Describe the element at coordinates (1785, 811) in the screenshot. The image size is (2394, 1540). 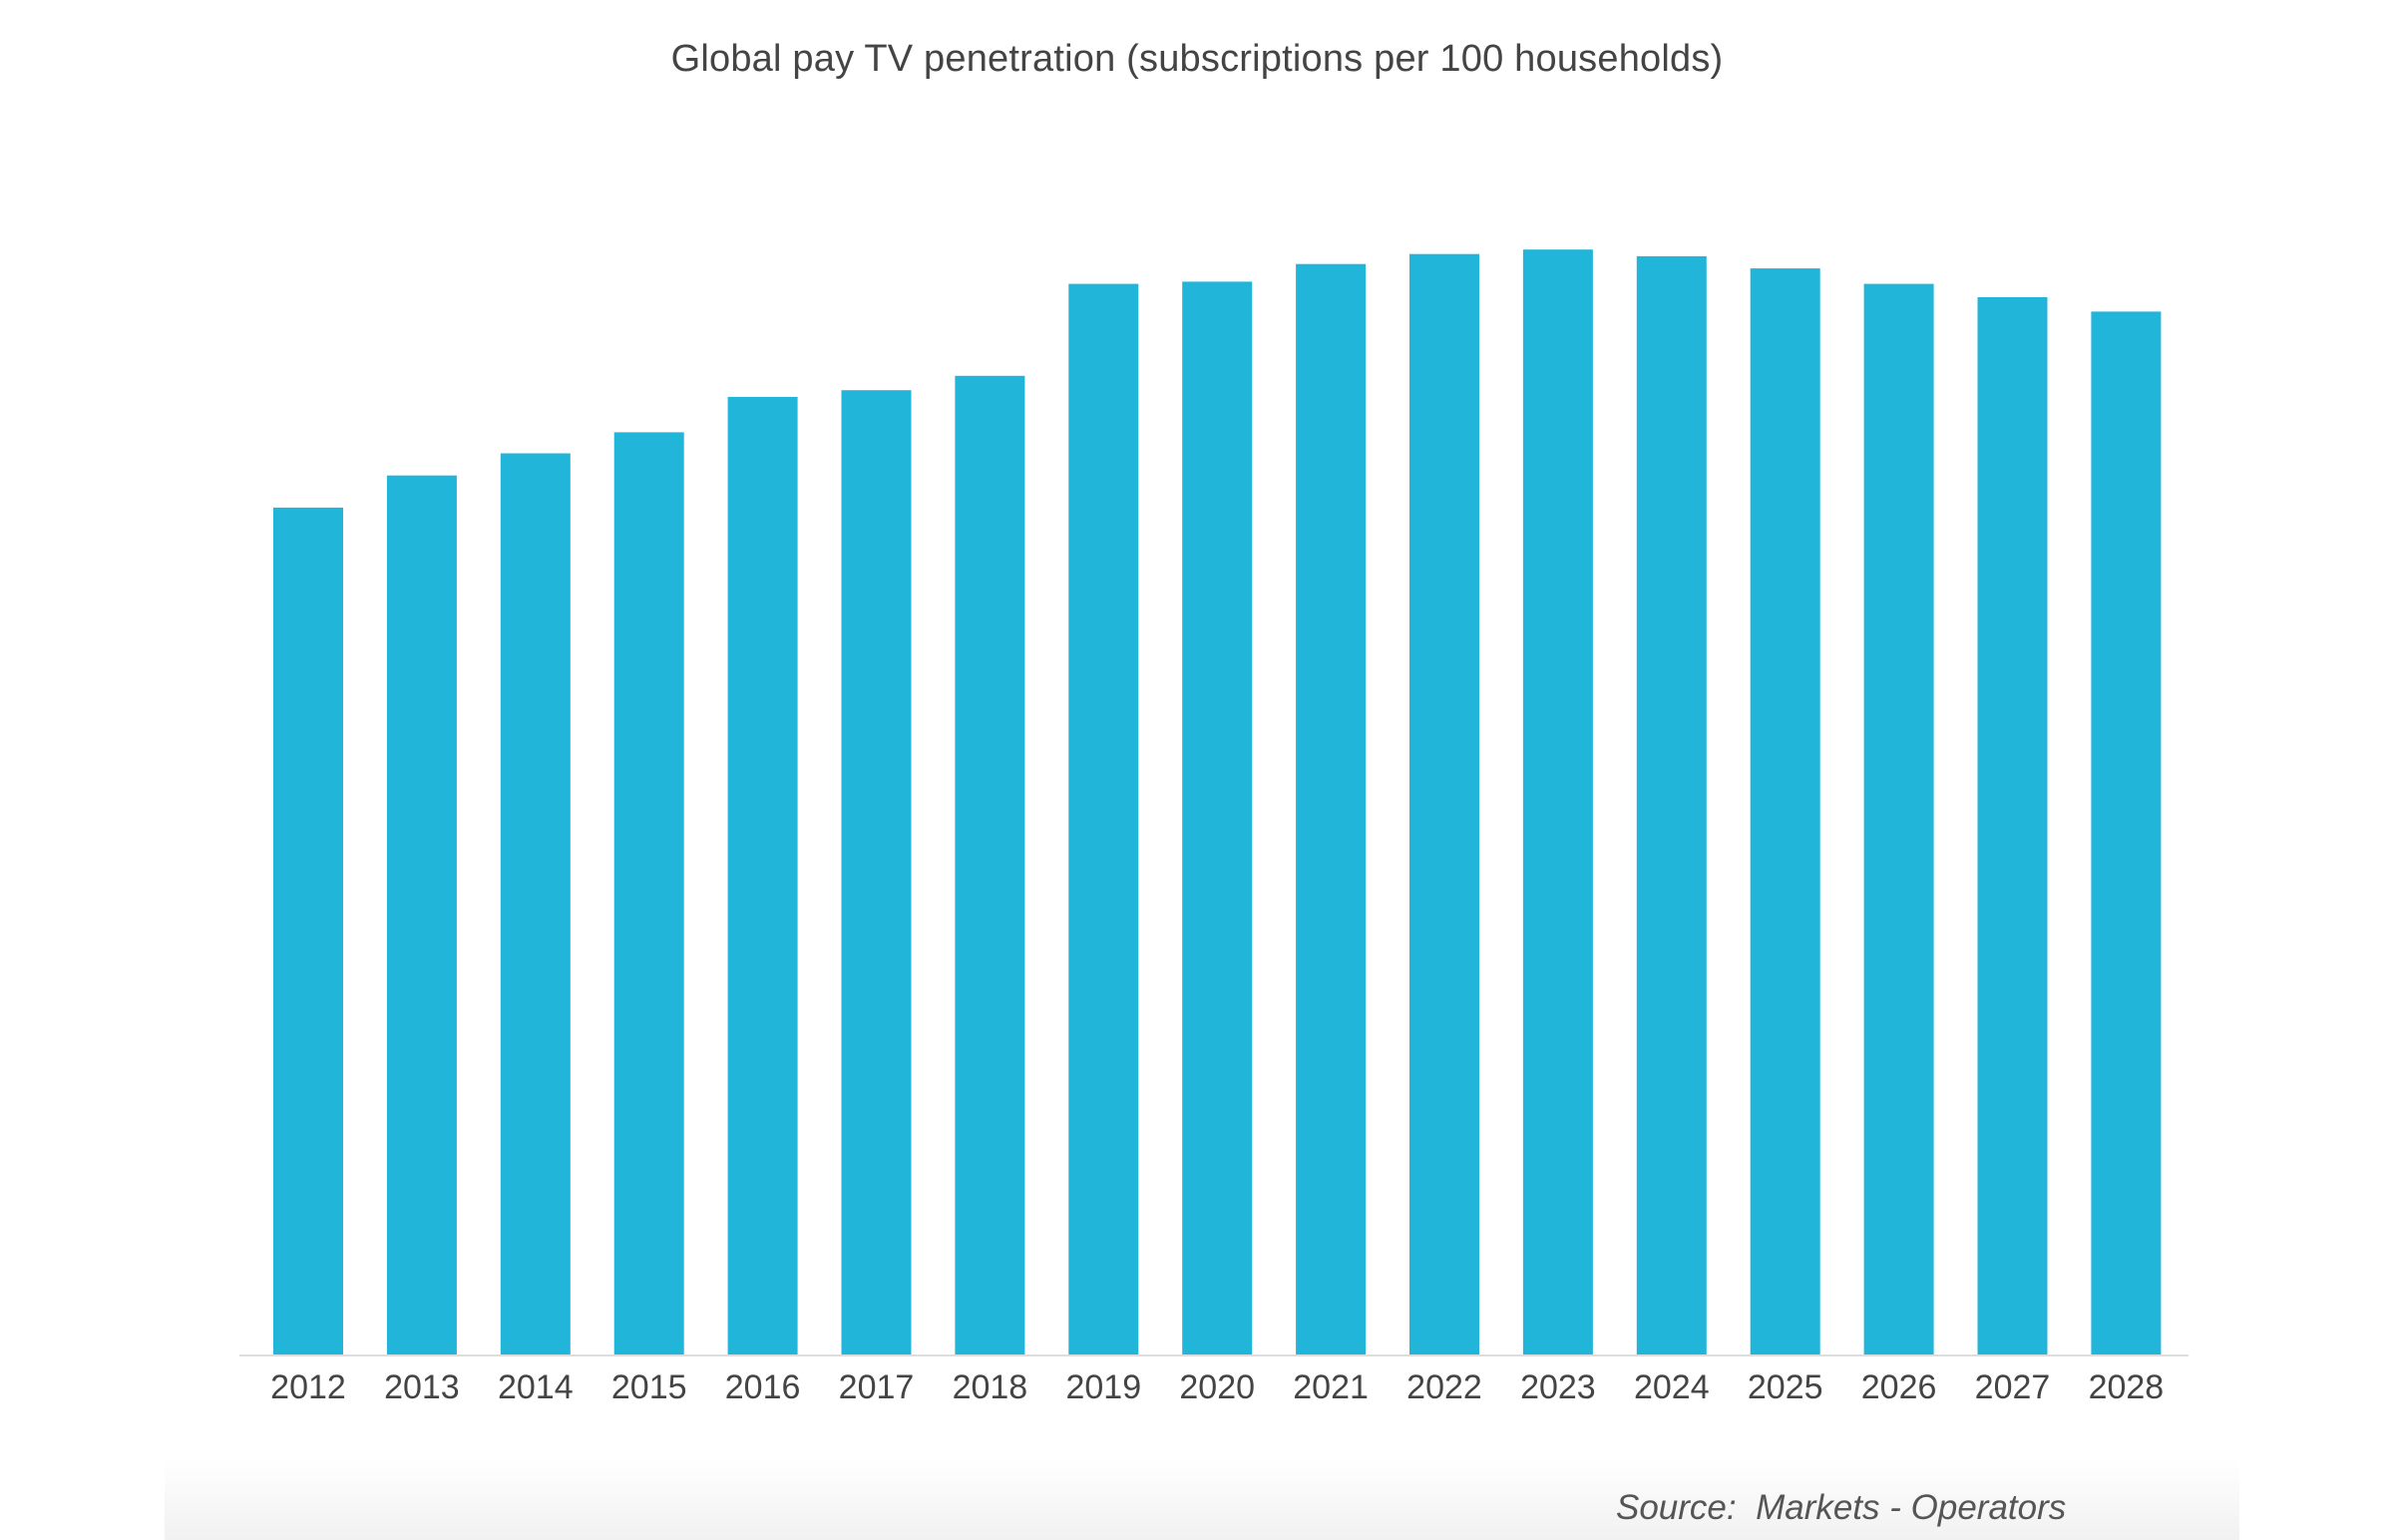
I see `bar-2025` at that location.